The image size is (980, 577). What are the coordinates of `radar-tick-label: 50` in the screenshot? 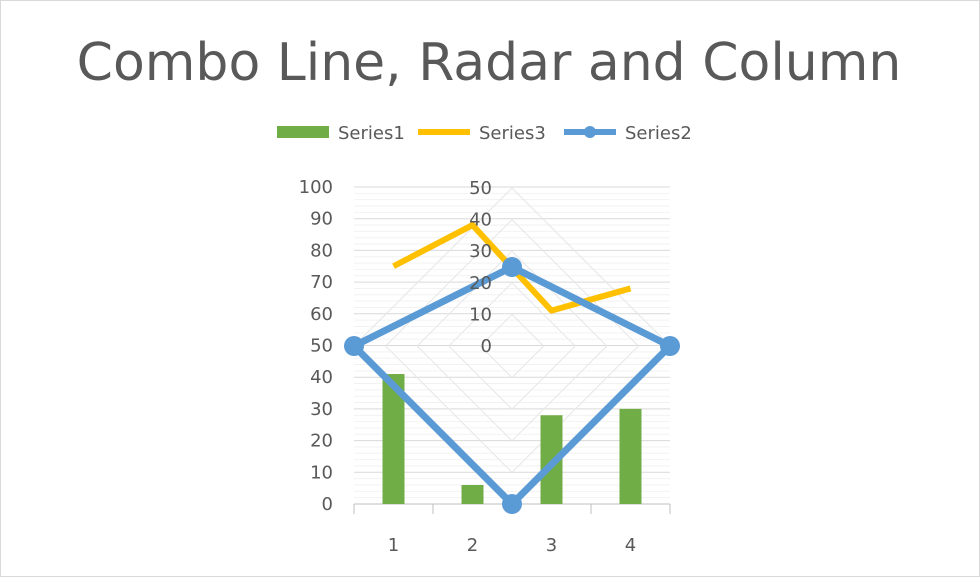 It's located at (480, 188).